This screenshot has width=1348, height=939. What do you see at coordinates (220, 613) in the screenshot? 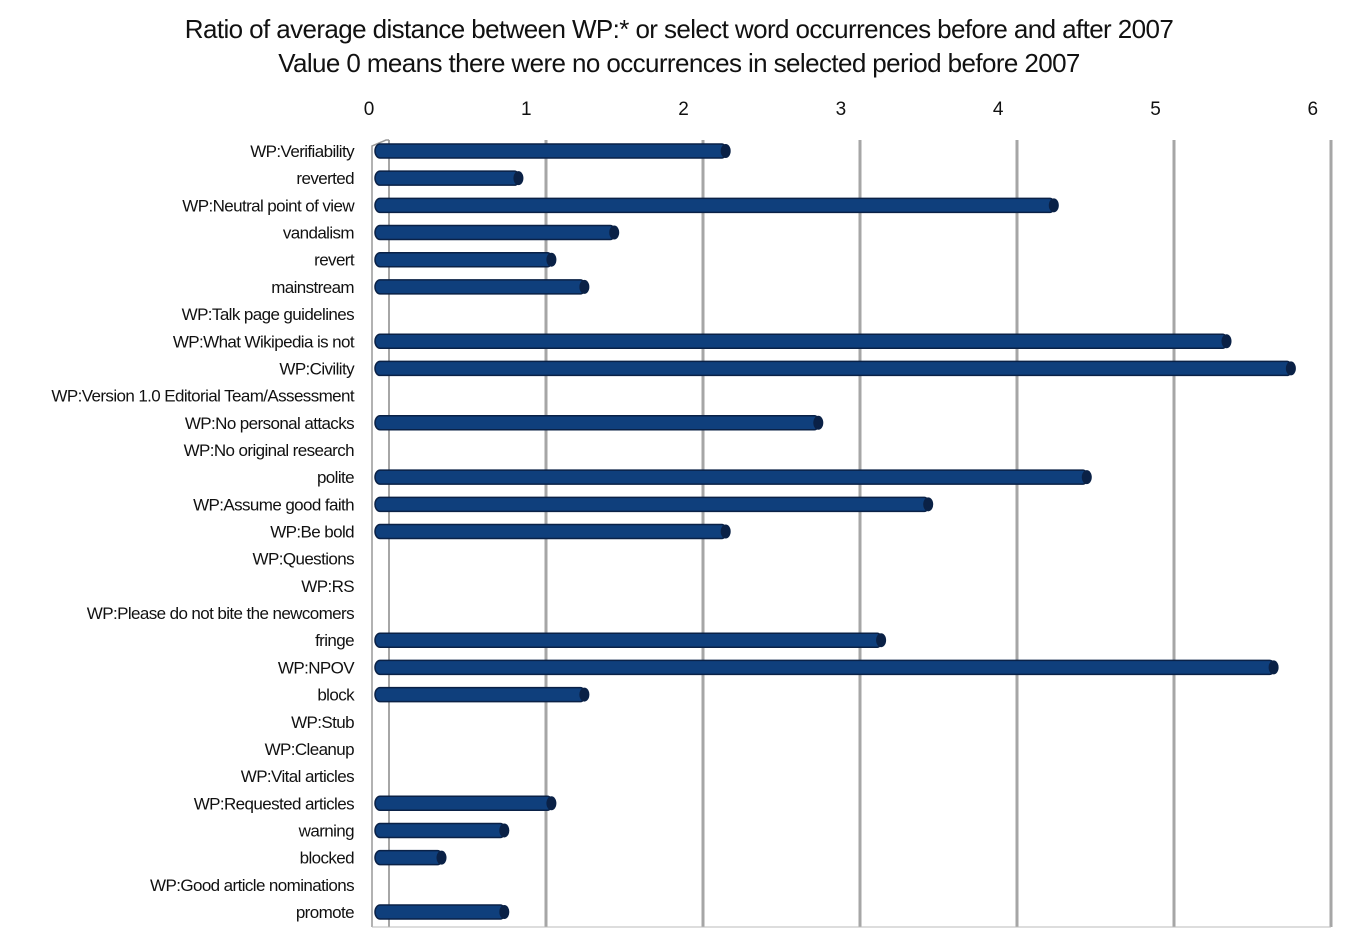
I see `y-category-label: WP:Please do not bite the newcomers` at bounding box center [220, 613].